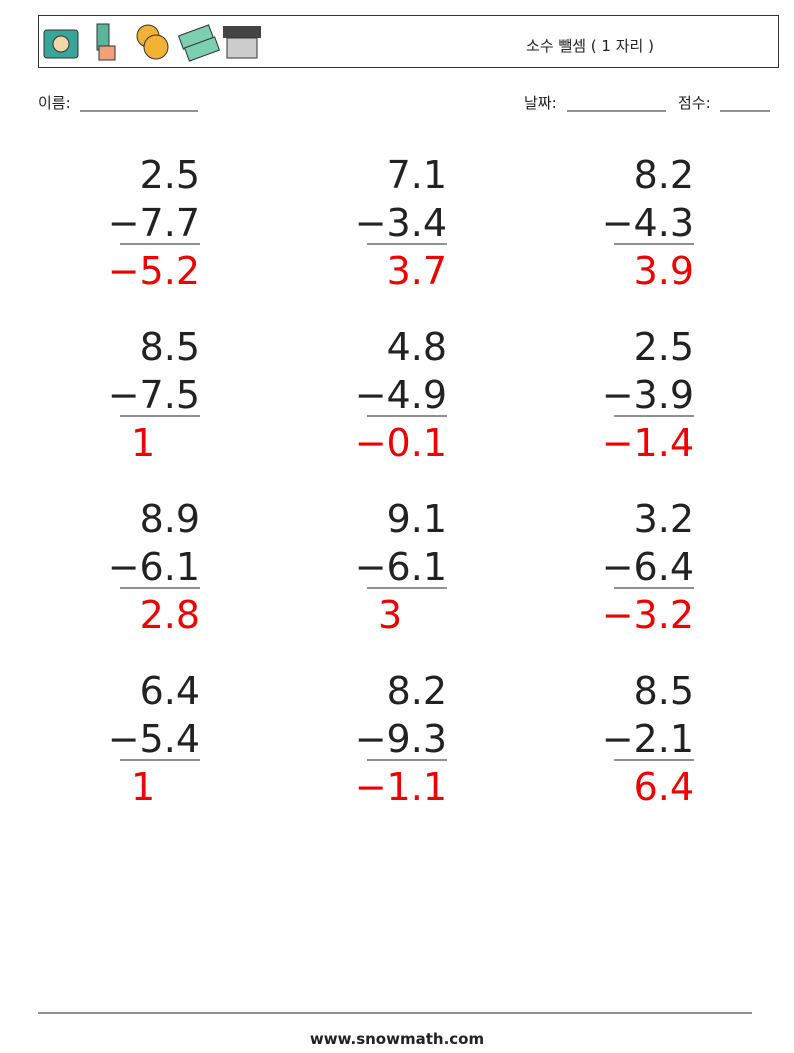 This screenshot has height=1053, width=794. What do you see at coordinates (648, 567) in the screenshot?
I see `subtrahend: −6.4` at bounding box center [648, 567].